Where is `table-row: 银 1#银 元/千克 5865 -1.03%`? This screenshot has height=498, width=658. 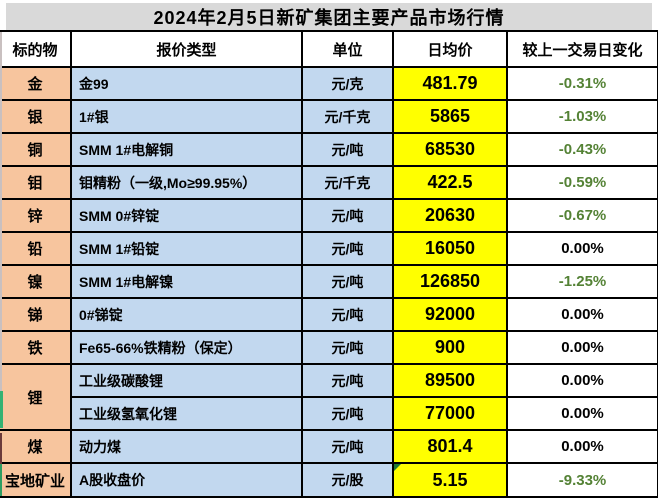 table-row: 银 1#银 元/千克 5865 -1.03% is located at coordinates (329, 116).